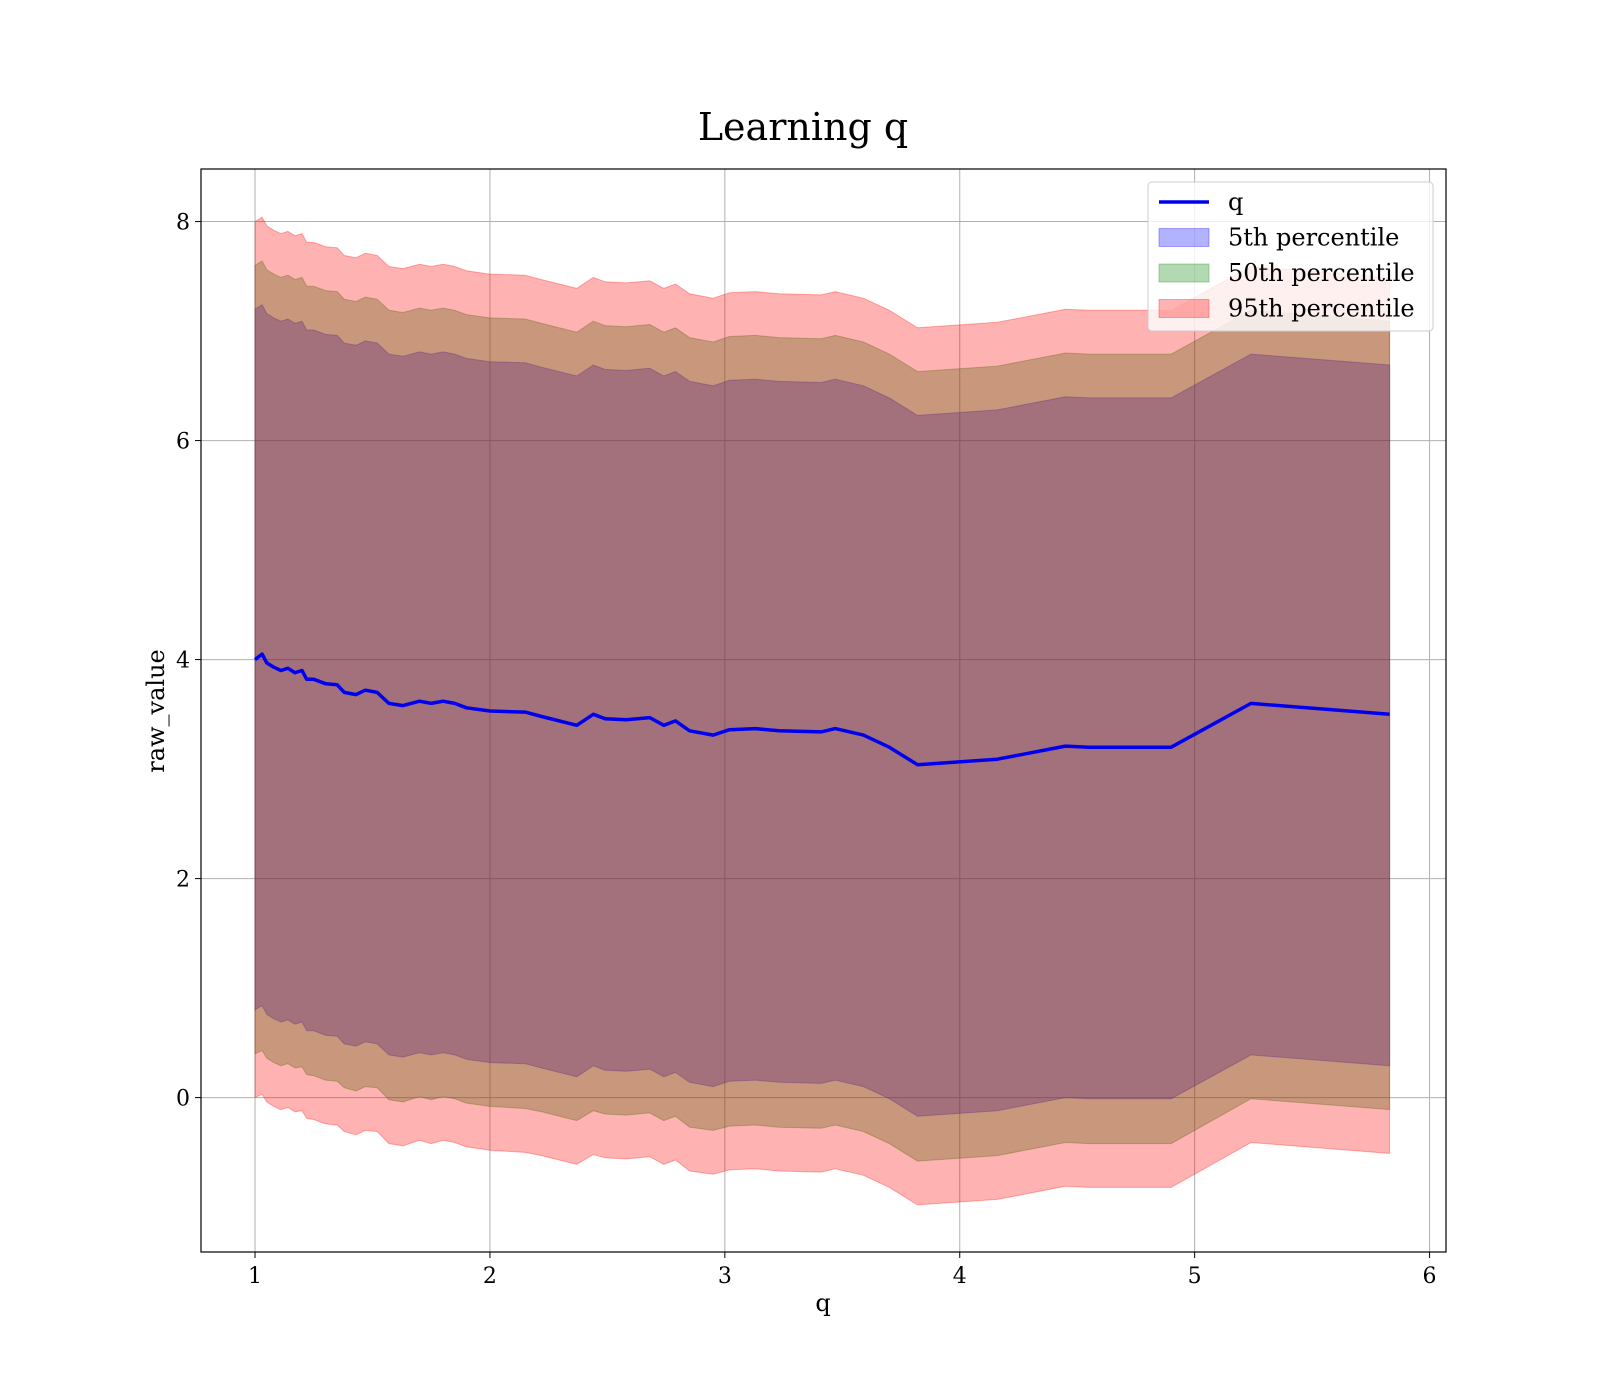  What do you see at coordinates (255, 1276) in the screenshot?
I see `x-tick-label: 1` at bounding box center [255, 1276].